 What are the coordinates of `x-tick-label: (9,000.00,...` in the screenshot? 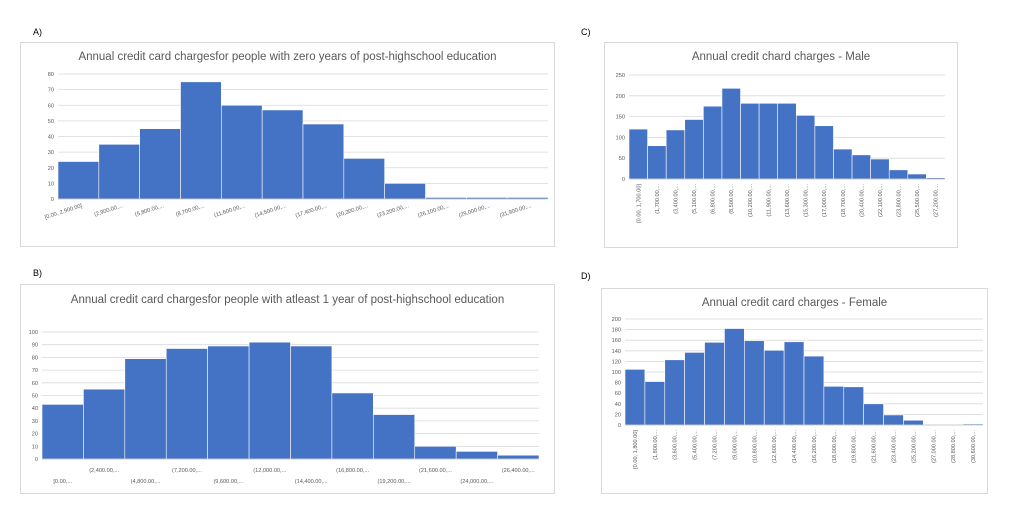 It's located at (735, 445).